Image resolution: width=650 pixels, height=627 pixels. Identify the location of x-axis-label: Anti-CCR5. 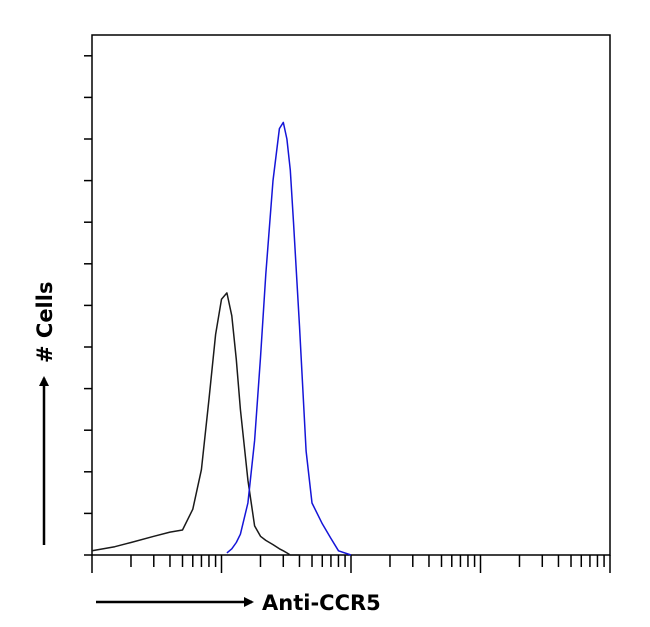
(321, 603).